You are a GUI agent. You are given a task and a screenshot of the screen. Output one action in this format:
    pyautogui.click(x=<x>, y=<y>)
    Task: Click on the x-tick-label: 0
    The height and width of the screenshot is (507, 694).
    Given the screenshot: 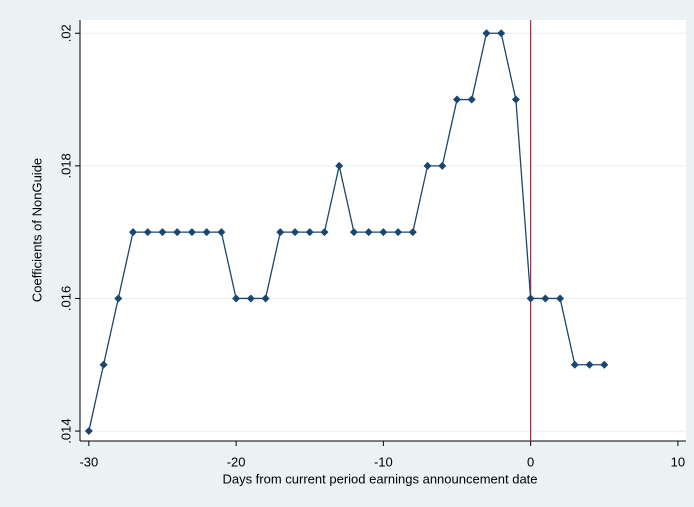 What is the action you would take?
    pyautogui.click(x=530, y=461)
    